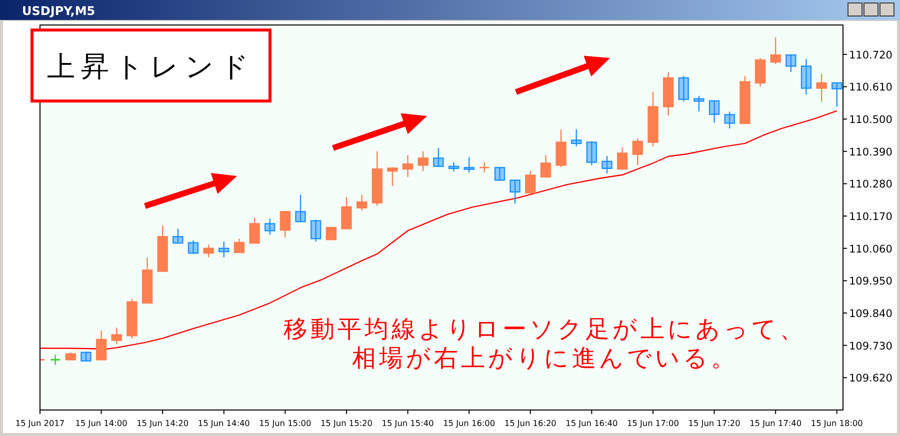 The height and width of the screenshot is (436, 900). I want to click on y-tick-label: 110.170, so click(870, 217).